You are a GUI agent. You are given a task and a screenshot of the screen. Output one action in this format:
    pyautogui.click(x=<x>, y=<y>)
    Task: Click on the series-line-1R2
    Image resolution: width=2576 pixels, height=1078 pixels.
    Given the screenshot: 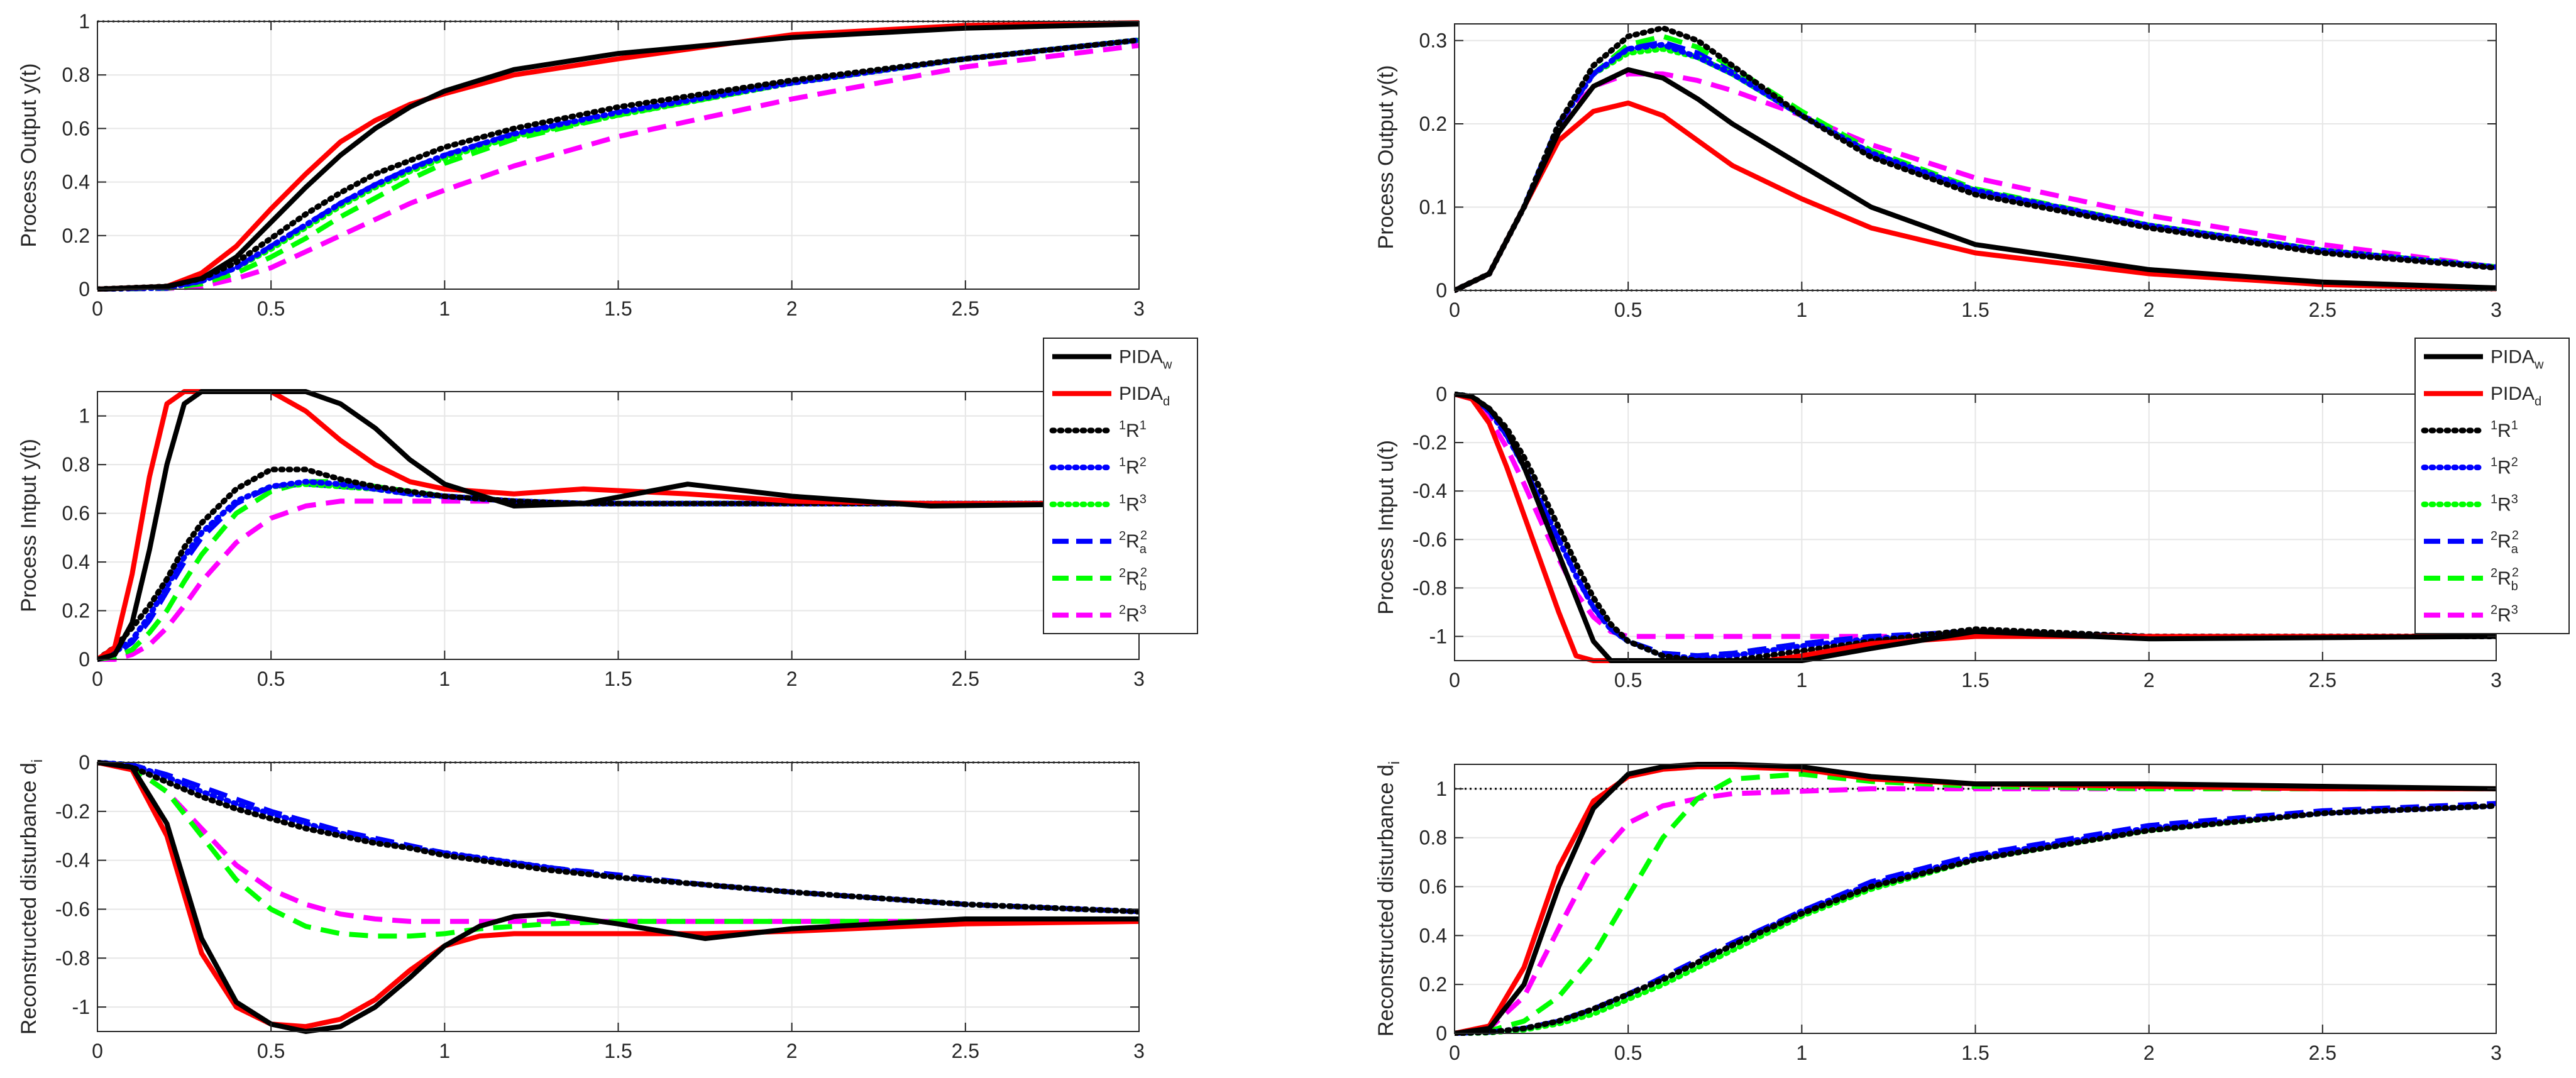 What is the action you would take?
    pyautogui.click(x=618, y=164)
    